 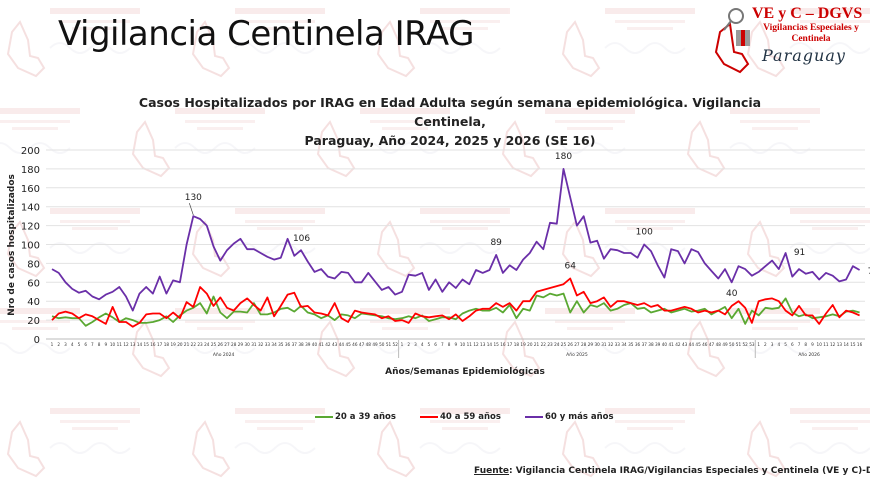 What do you see at coordinates (355, 344) in the screenshot?
I see `x-tick-label: 46` at bounding box center [355, 344].